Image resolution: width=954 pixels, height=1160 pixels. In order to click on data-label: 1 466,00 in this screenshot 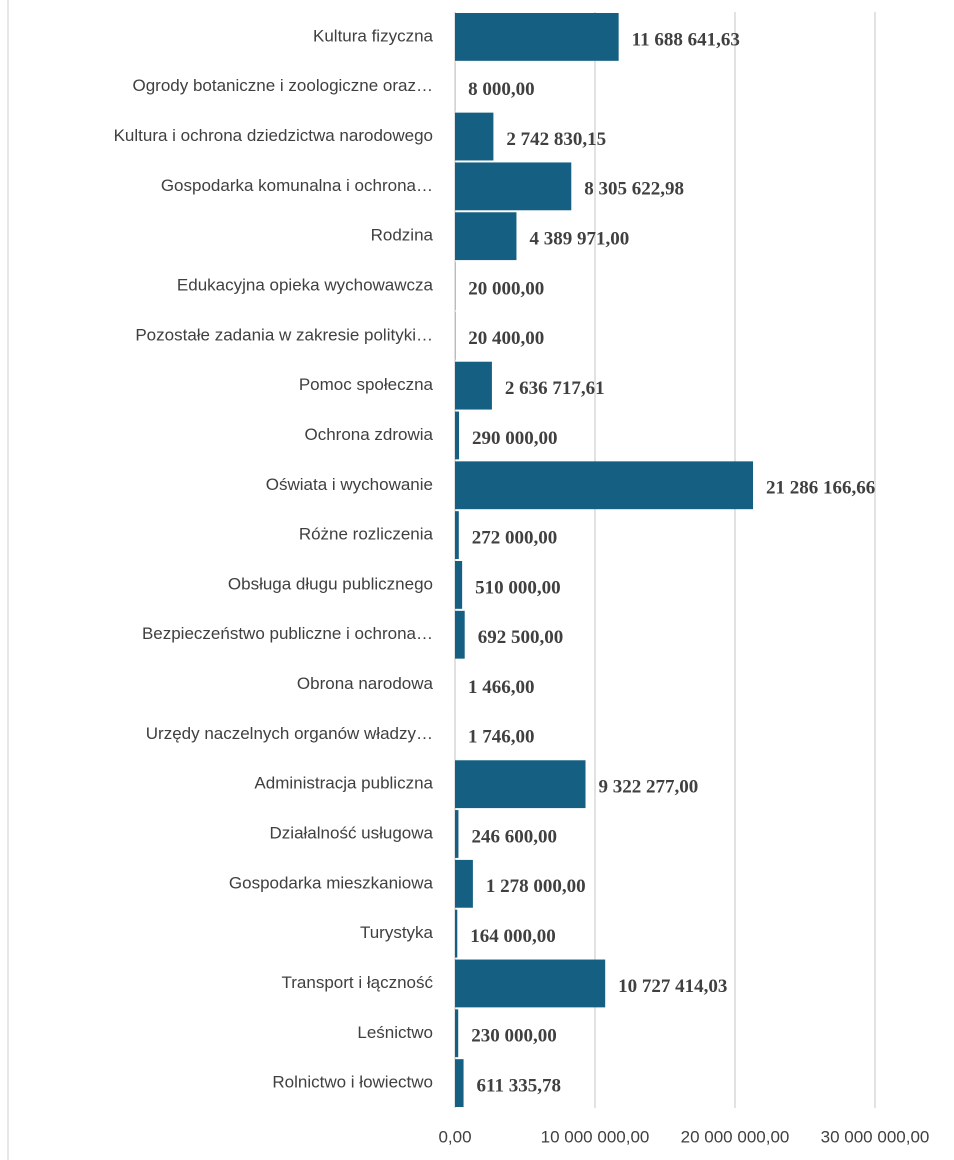, I will do `click(501, 687)`.